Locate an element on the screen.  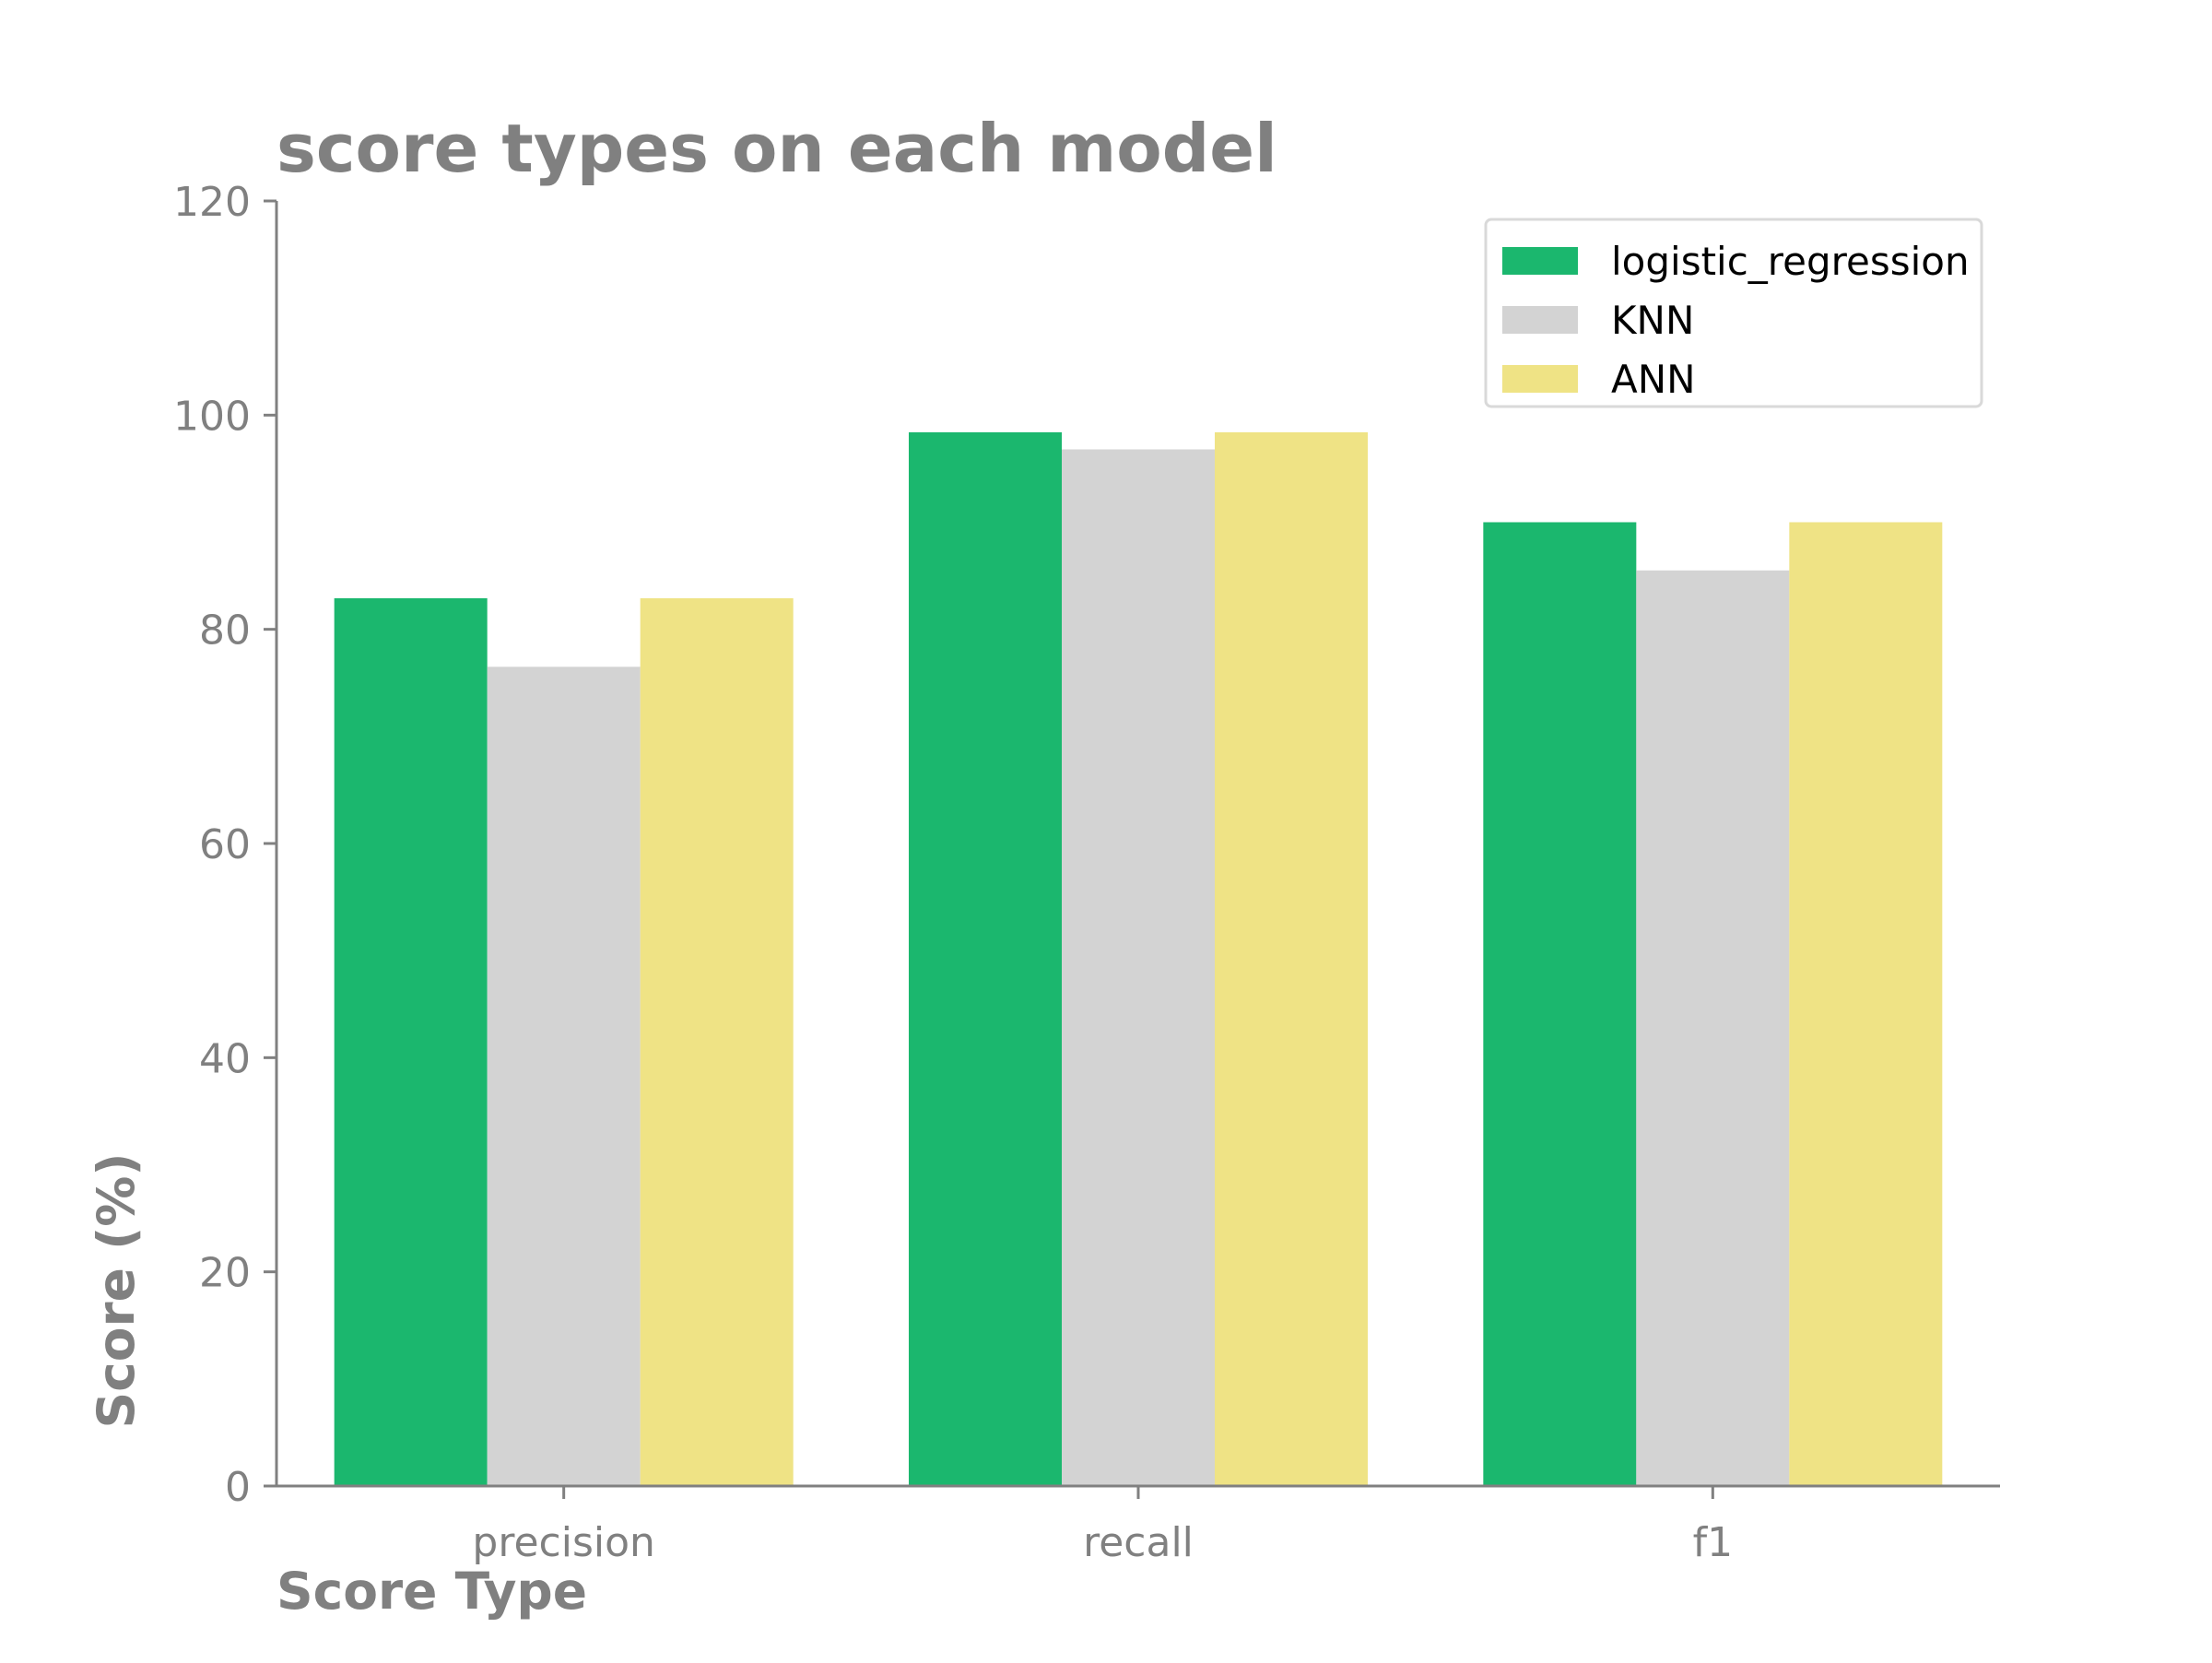
y-tick-label: 0 is located at coordinates (238, 1487).